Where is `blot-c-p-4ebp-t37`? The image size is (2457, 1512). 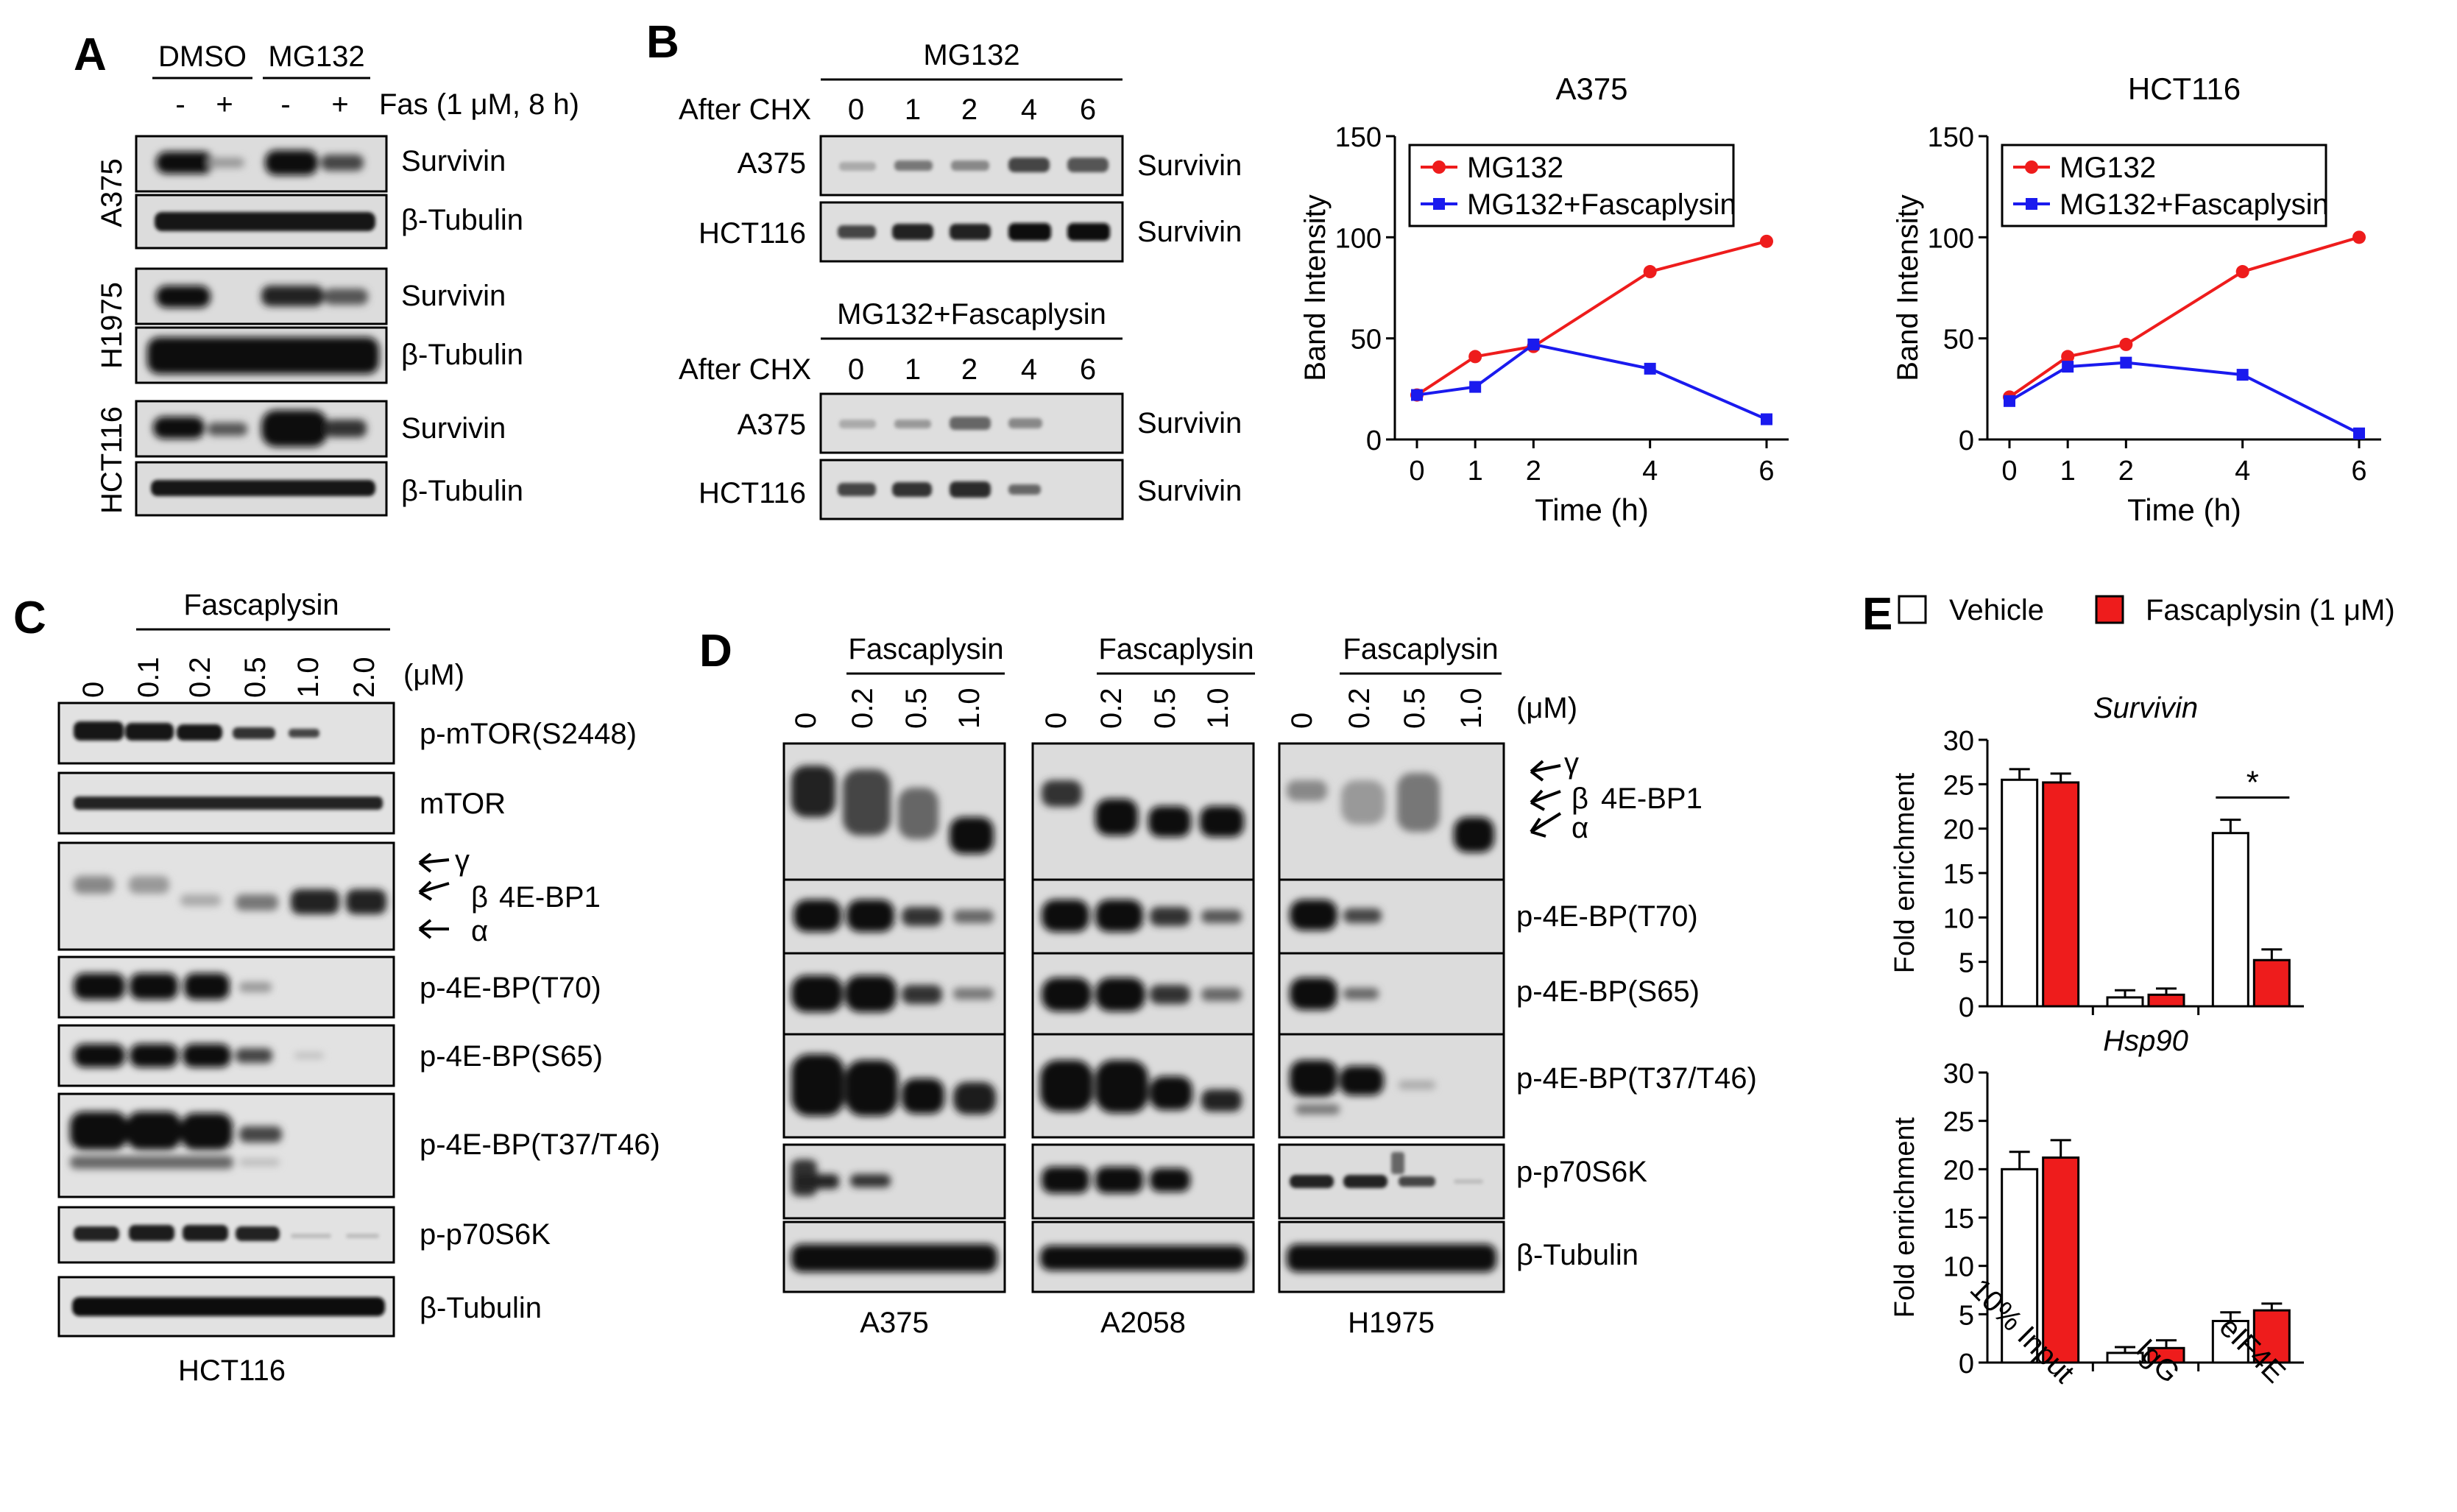 blot-c-p-4ebp-t37 is located at coordinates (226, 1145).